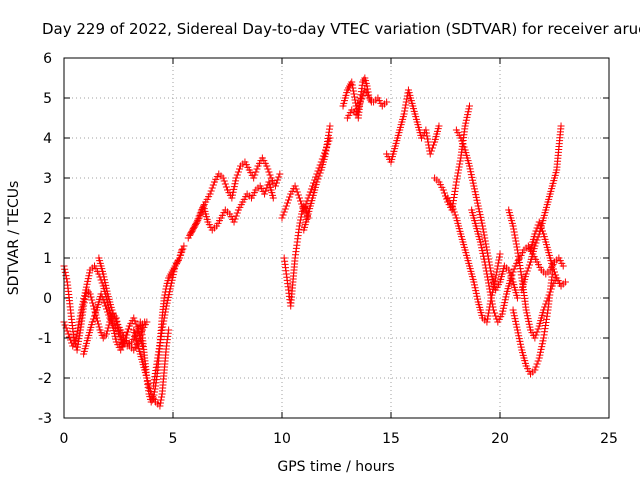 The width and height of the screenshot is (640, 480). What do you see at coordinates (234, 198) in the screenshot?
I see `series-sat-h` at bounding box center [234, 198].